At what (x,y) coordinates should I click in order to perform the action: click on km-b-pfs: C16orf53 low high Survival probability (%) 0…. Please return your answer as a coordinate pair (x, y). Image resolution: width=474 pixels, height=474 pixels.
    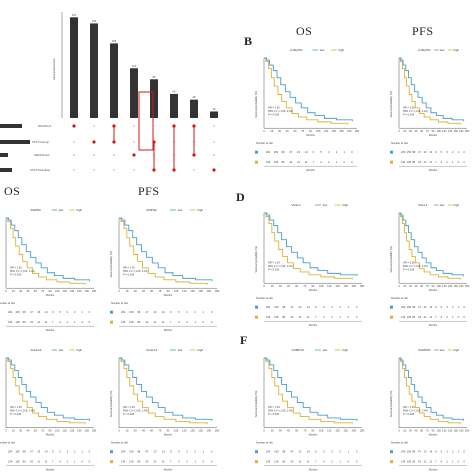
    Looking at the image, I should click on (429, 110).